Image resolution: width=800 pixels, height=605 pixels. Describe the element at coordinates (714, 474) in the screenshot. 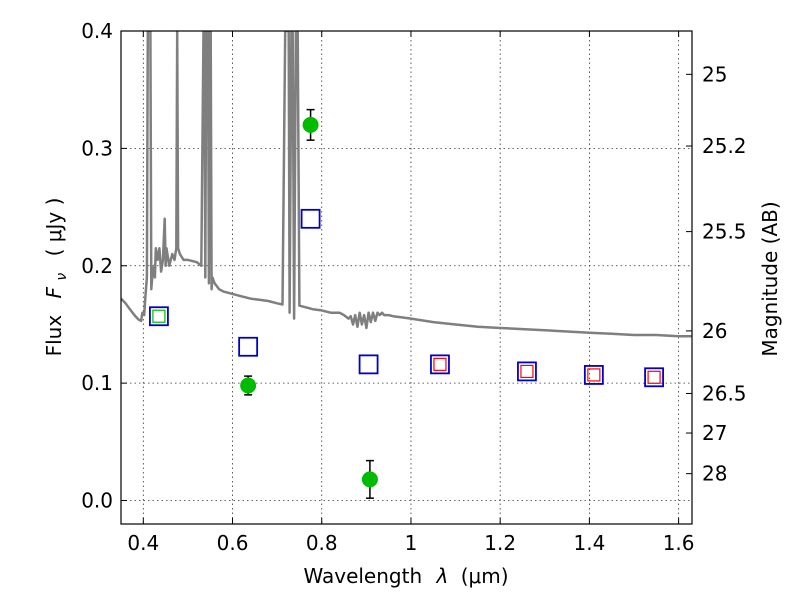

I see `y2-tick-label: 28` at that location.